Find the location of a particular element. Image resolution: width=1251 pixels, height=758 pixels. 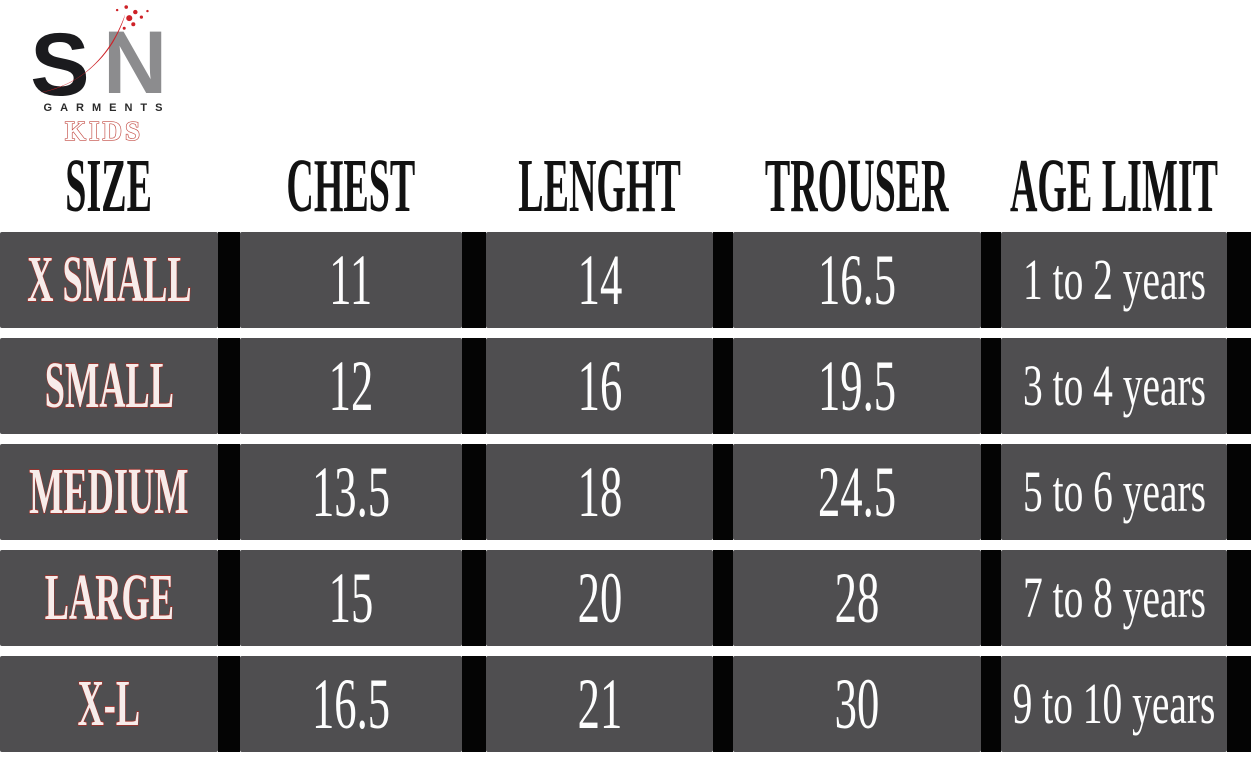

cell-age-limit: 5 to 6 years is located at coordinates (1114, 492).